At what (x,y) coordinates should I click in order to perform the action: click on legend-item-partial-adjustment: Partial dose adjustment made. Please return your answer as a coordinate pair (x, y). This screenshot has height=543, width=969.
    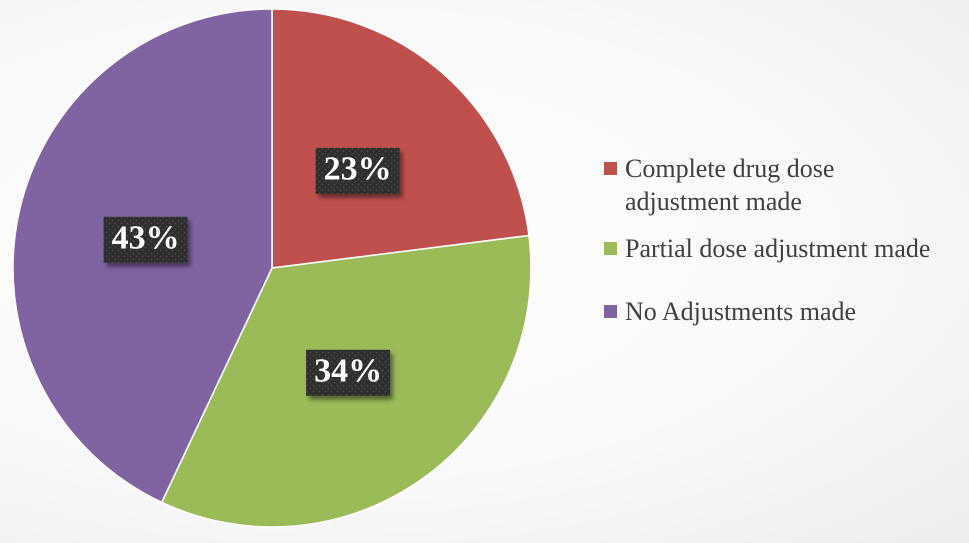
    Looking at the image, I should click on (785, 248).